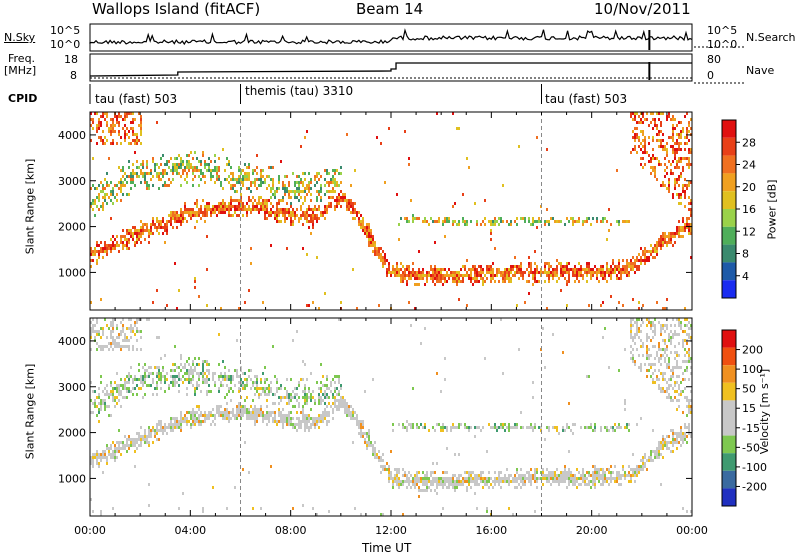 The width and height of the screenshot is (800, 555). What do you see at coordinates (642, 9) in the screenshot?
I see `date-title: 10/Nov/2011` at bounding box center [642, 9].